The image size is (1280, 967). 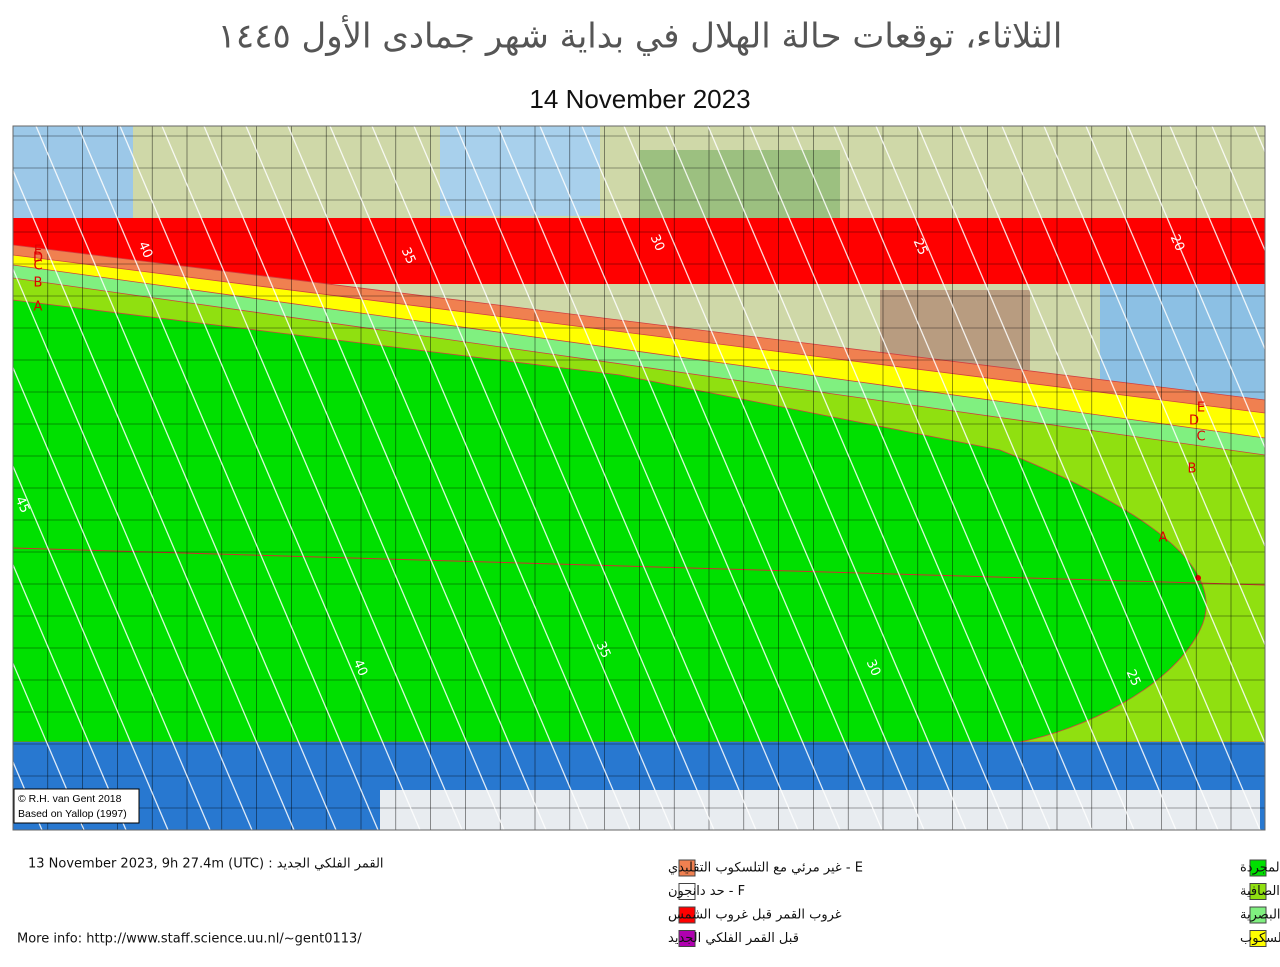 I want to click on contour-label: 20, so click(x=1177, y=242).